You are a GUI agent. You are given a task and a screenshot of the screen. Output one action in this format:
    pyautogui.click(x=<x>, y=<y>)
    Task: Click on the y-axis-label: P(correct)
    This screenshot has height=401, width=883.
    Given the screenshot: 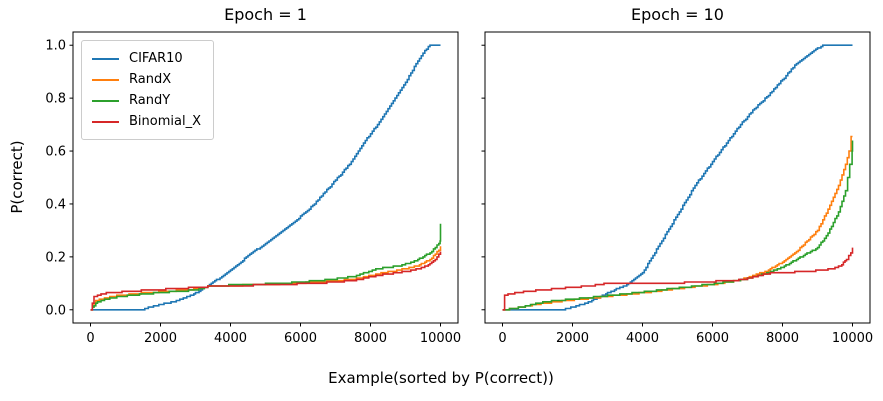 What is the action you would take?
    pyautogui.click(x=17, y=177)
    